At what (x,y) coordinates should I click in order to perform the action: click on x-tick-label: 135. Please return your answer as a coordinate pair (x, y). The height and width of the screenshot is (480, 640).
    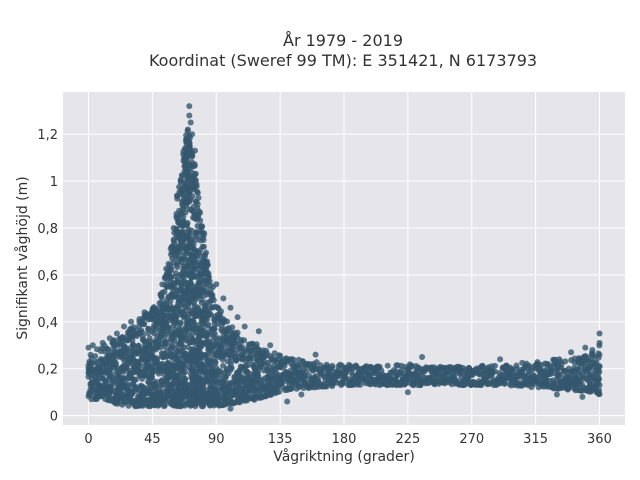
    Looking at the image, I should click on (280, 439).